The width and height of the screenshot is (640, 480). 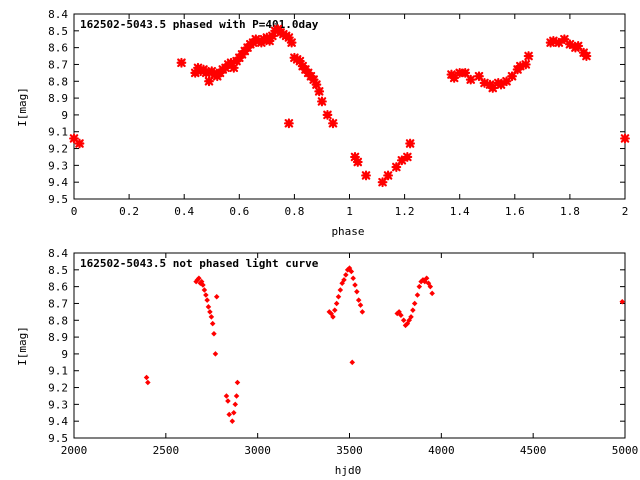 What do you see at coordinates (347, 231) in the screenshot?
I see `x-axis-label: phase` at bounding box center [347, 231].